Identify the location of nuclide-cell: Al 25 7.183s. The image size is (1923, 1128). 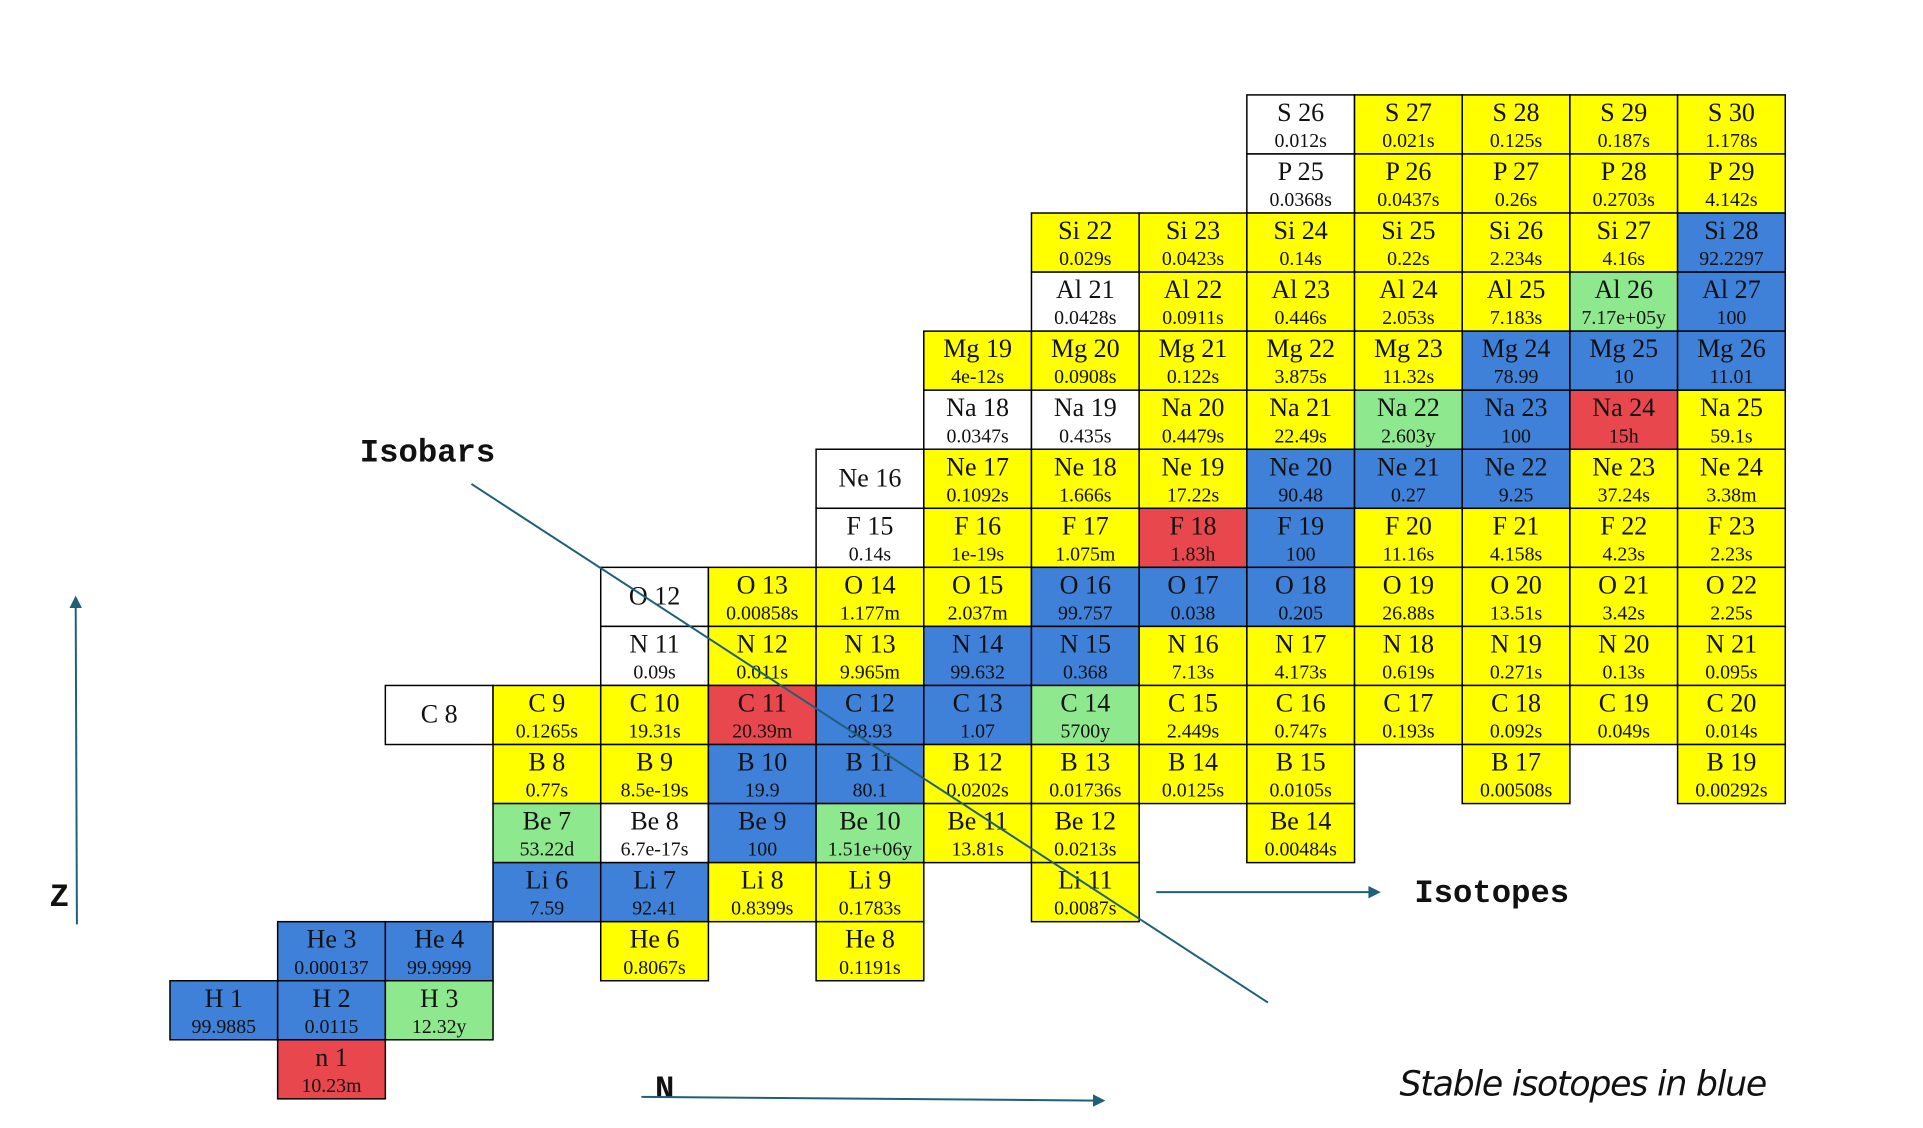
(1516, 301).